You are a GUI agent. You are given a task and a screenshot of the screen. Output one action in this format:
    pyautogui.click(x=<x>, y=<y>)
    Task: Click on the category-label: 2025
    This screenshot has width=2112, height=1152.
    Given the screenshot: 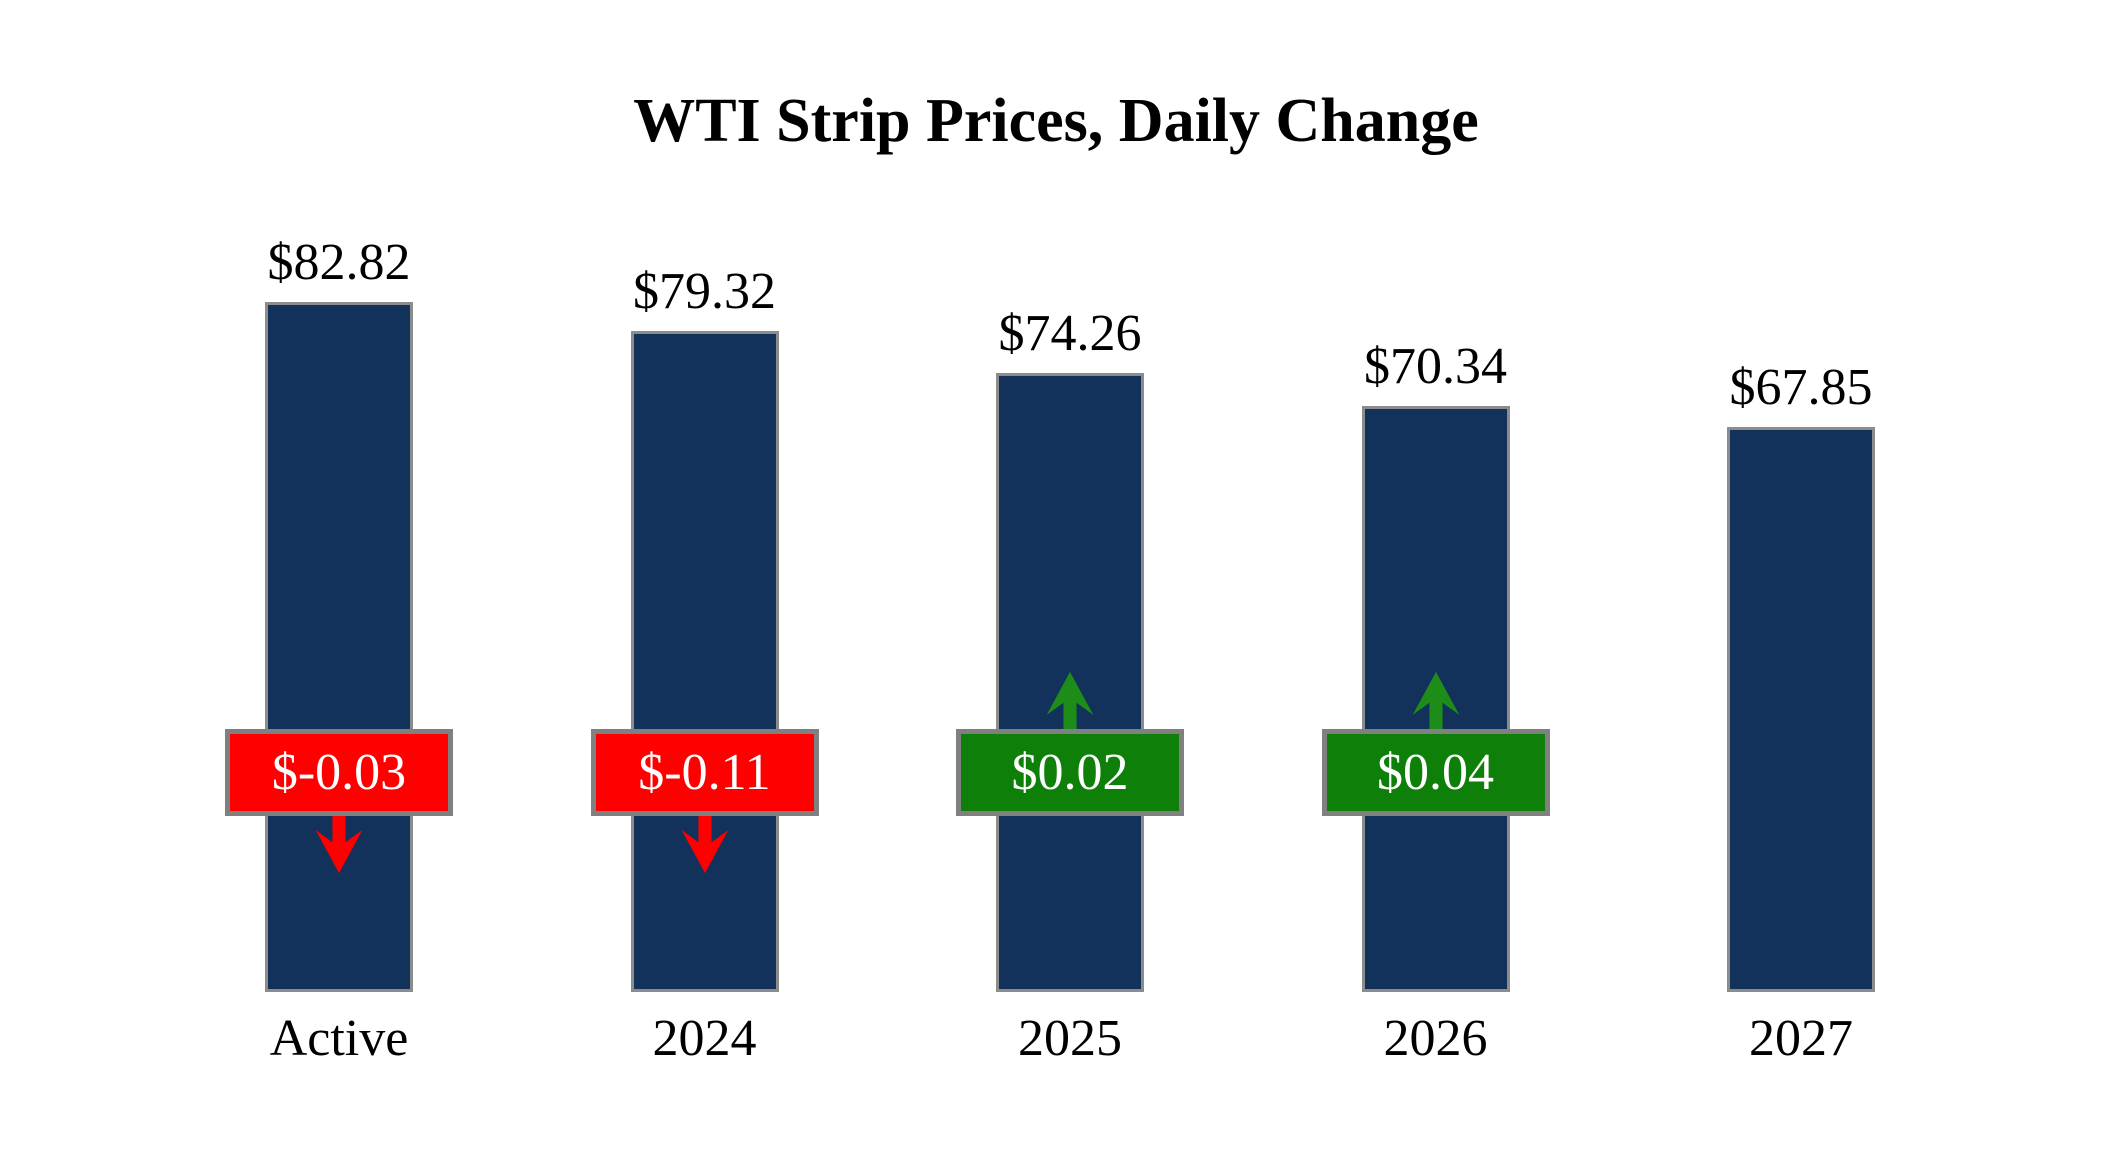 What is the action you would take?
    pyautogui.click(x=1070, y=1038)
    